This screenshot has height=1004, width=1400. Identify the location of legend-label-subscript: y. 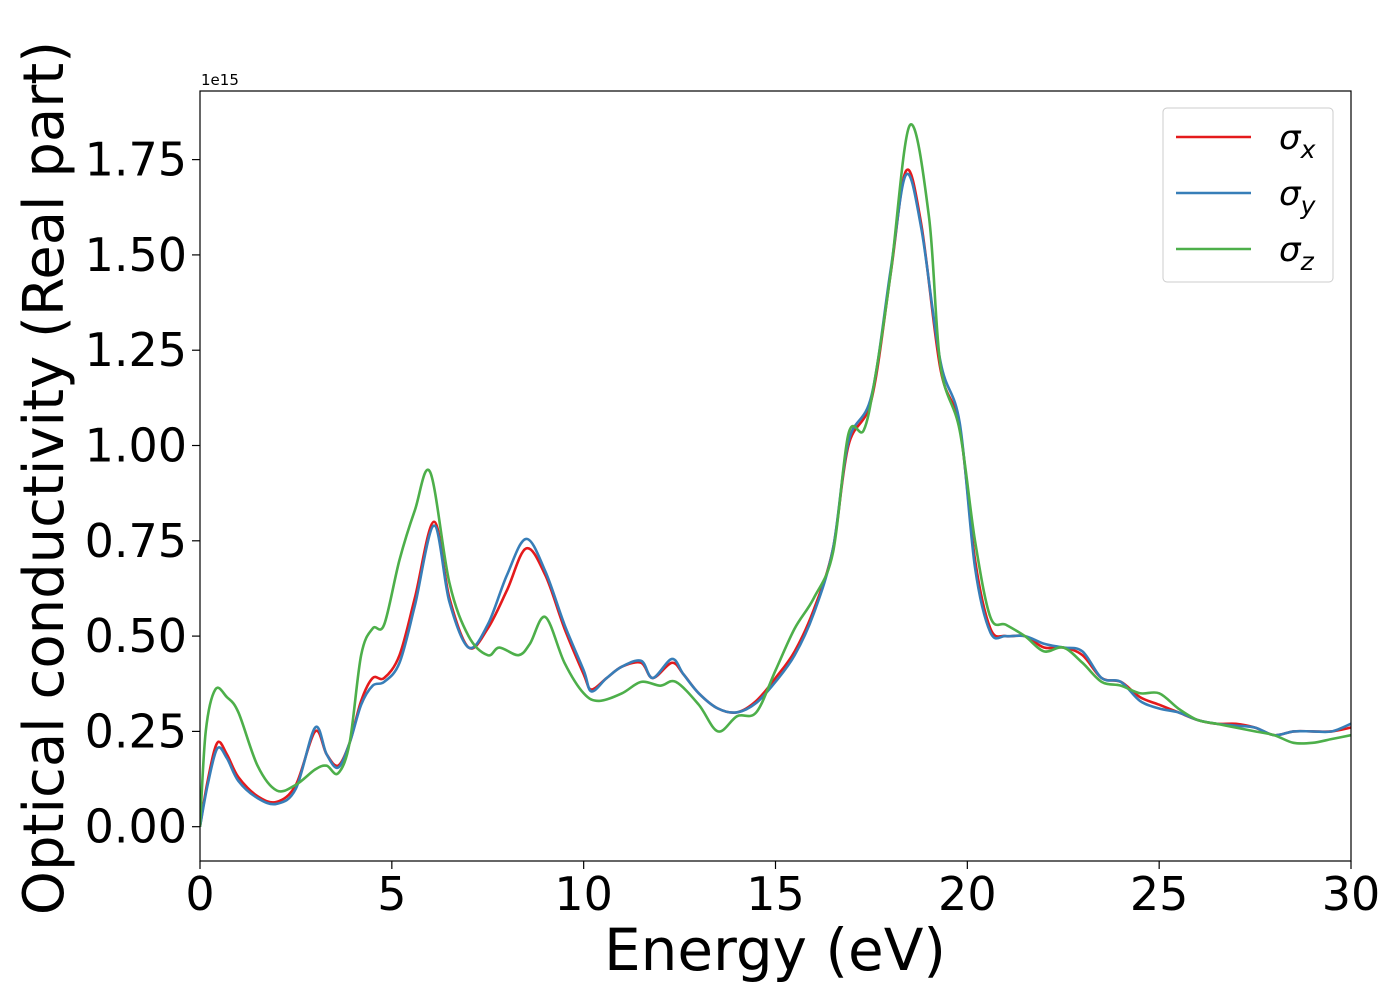
(1308, 205).